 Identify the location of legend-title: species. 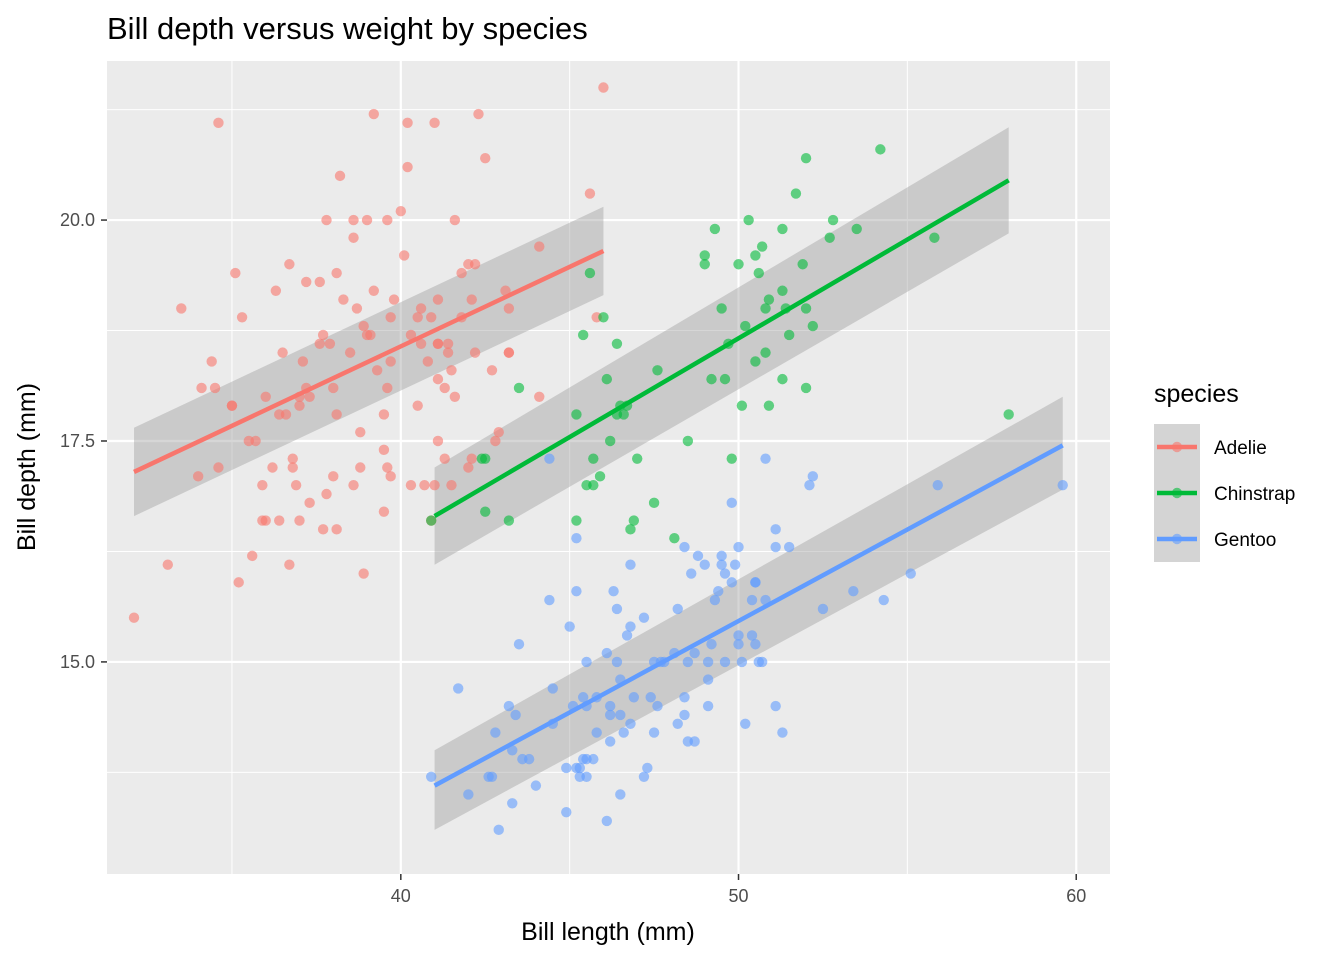
(1196, 394).